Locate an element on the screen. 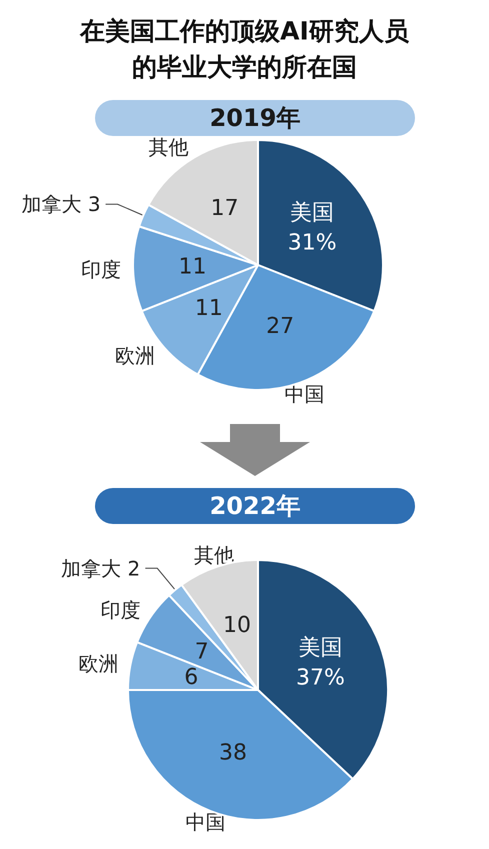  data-label: 17 is located at coordinates (224, 209).